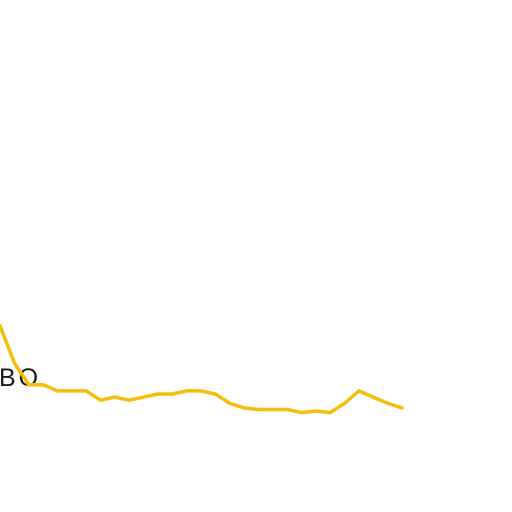 The image size is (512, 512). I want to click on plot-area, so click(202, 369).